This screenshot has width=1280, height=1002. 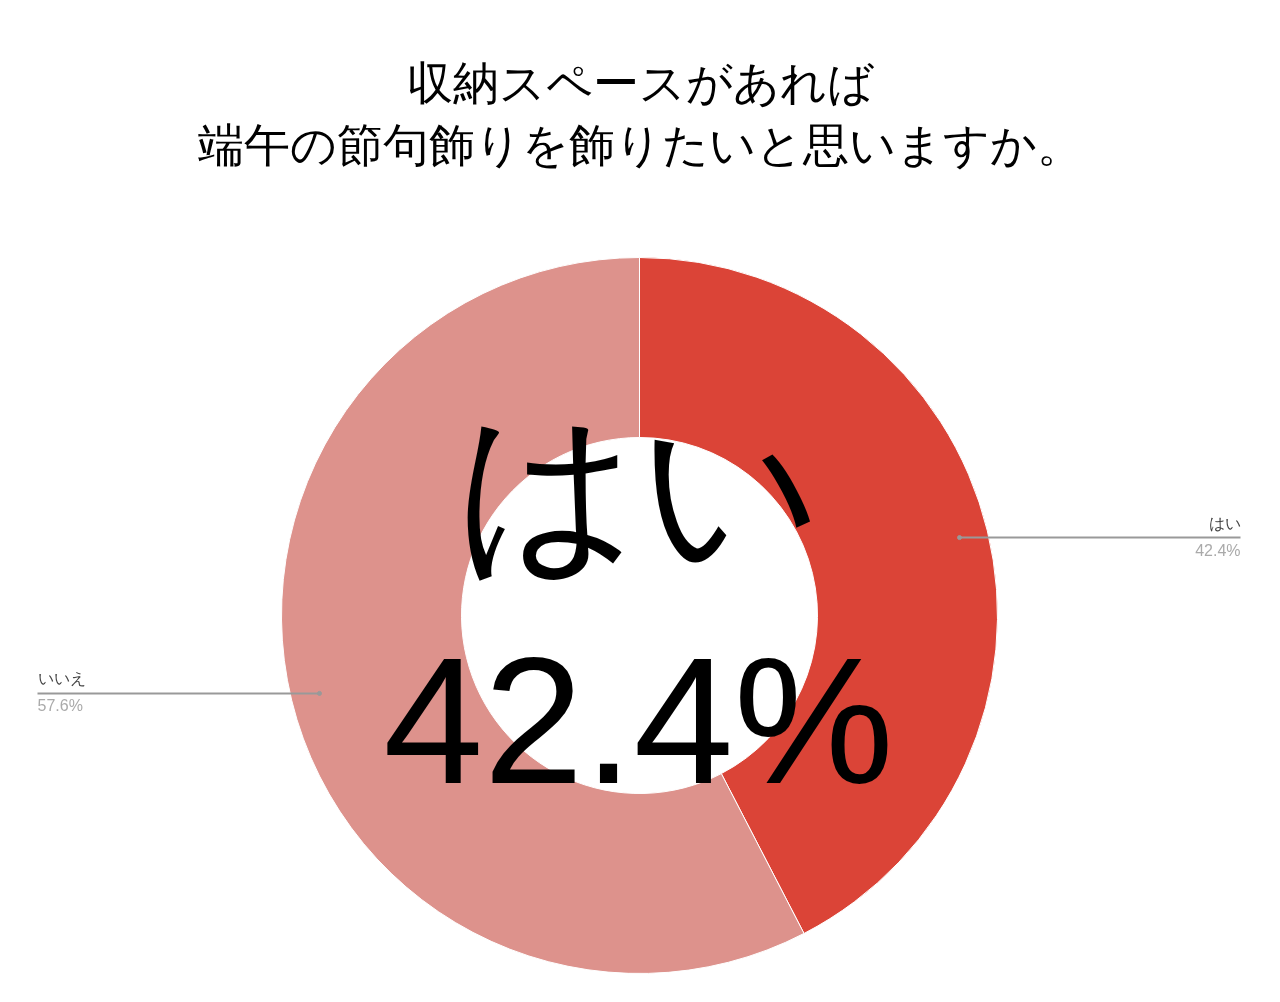 I want to click on data-label: 57.6%, so click(x=60, y=706).